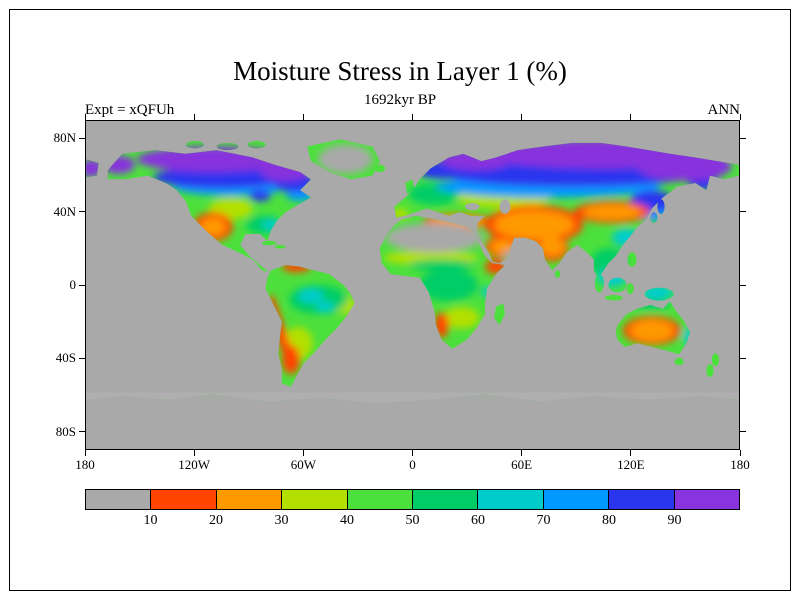  Describe the element at coordinates (281, 520) in the screenshot. I see `colorbar-tick-label: 30` at that location.